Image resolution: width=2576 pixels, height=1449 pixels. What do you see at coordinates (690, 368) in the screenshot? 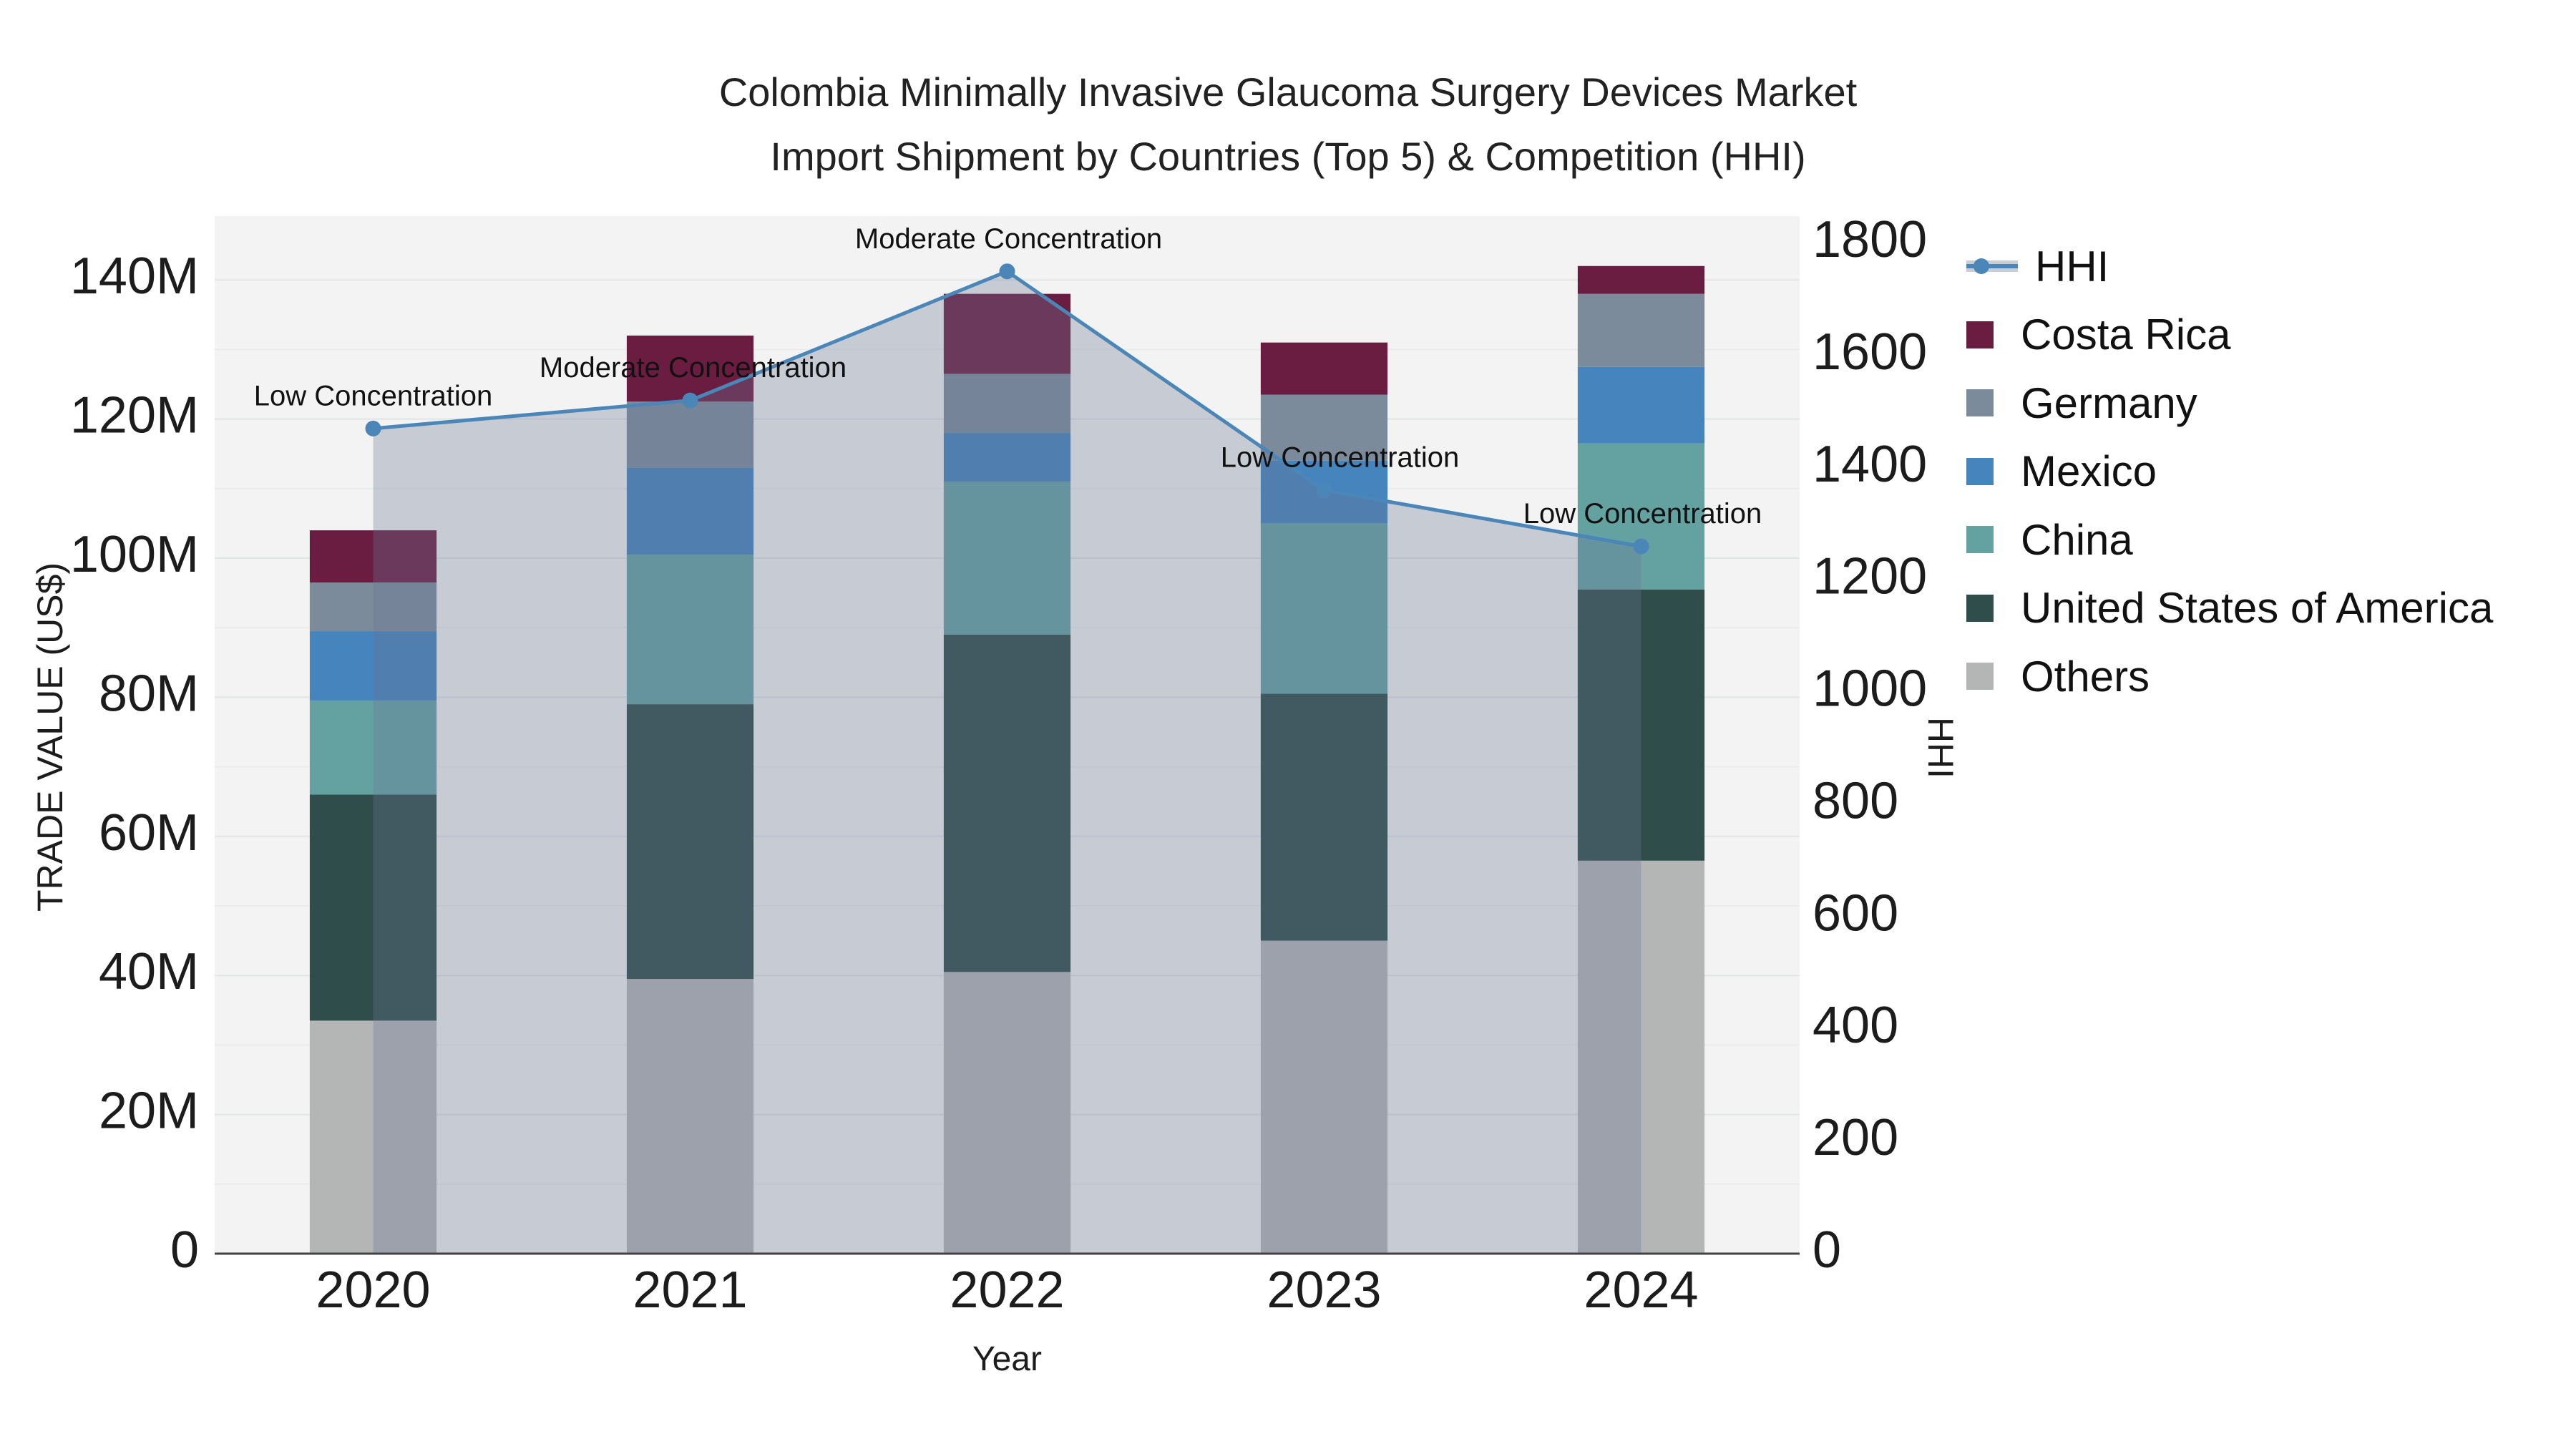
I see `bar-segment-costa-rica-2021` at bounding box center [690, 368].